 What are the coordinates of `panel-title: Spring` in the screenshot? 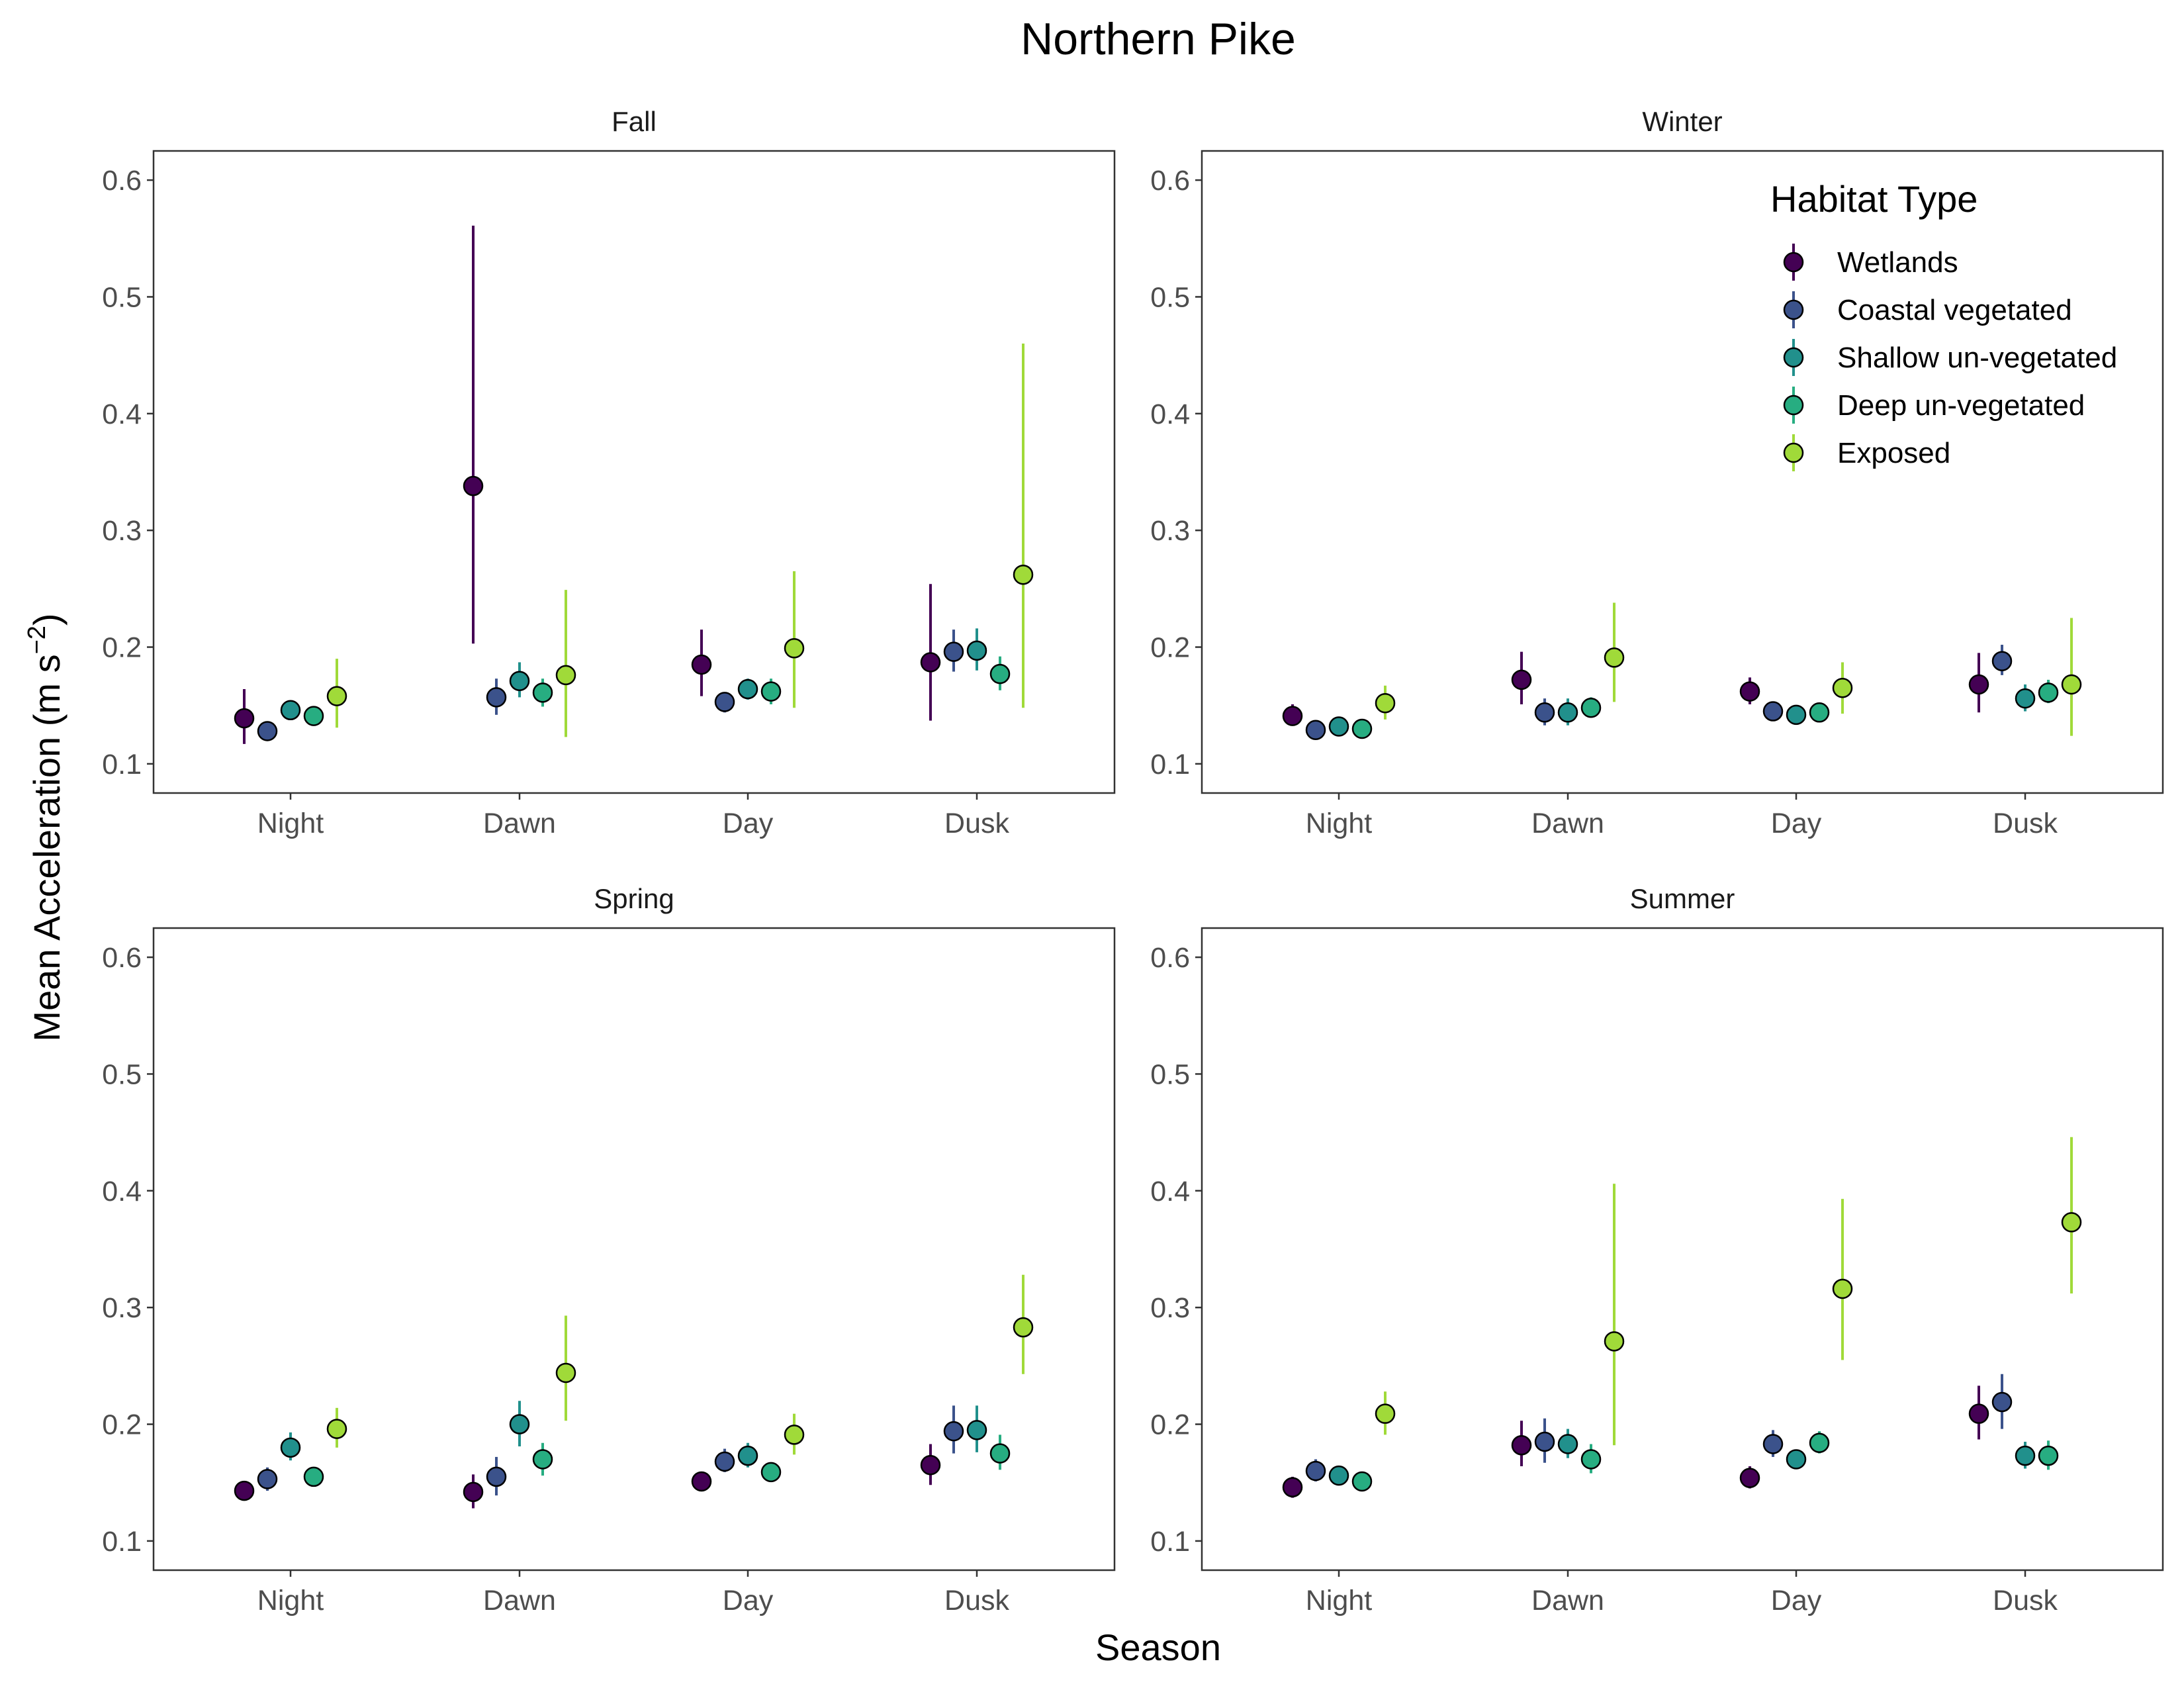 It's located at (634, 898).